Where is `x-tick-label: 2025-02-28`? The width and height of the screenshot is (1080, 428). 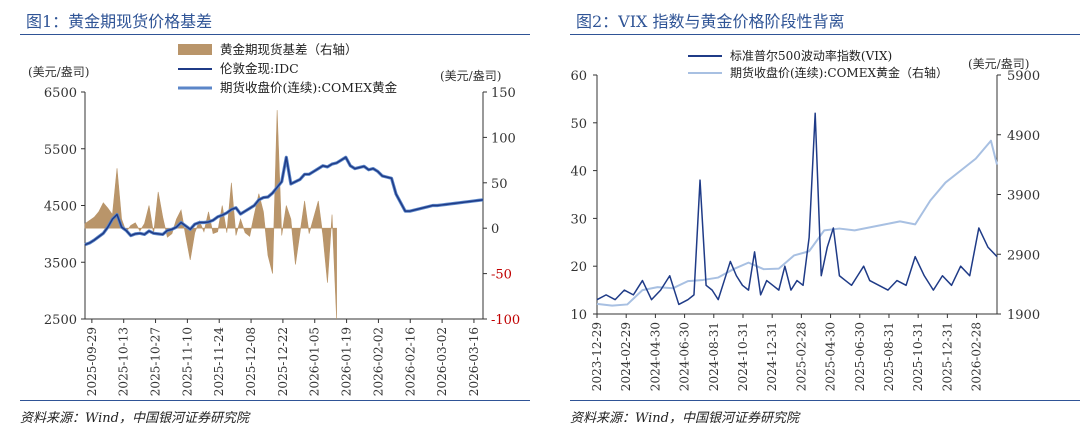
x-tick-label: 2025-02-28 is located at coordinates (801, 356).